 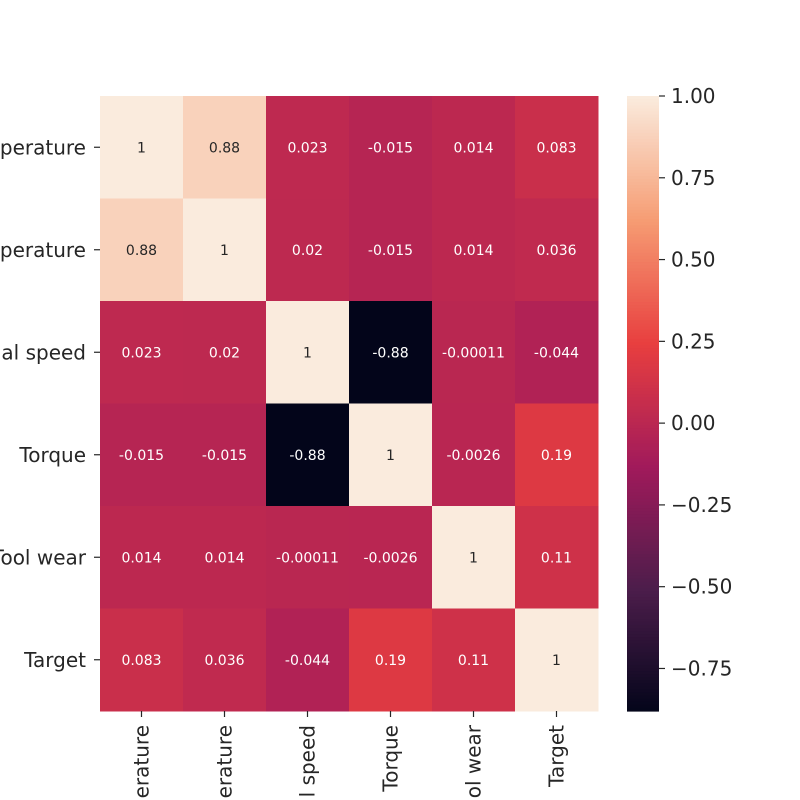 What do you see at coordinates (390, 661) in the screenshot?
I see `cell-value-label: 0.19` at bounding box center [390, 661].